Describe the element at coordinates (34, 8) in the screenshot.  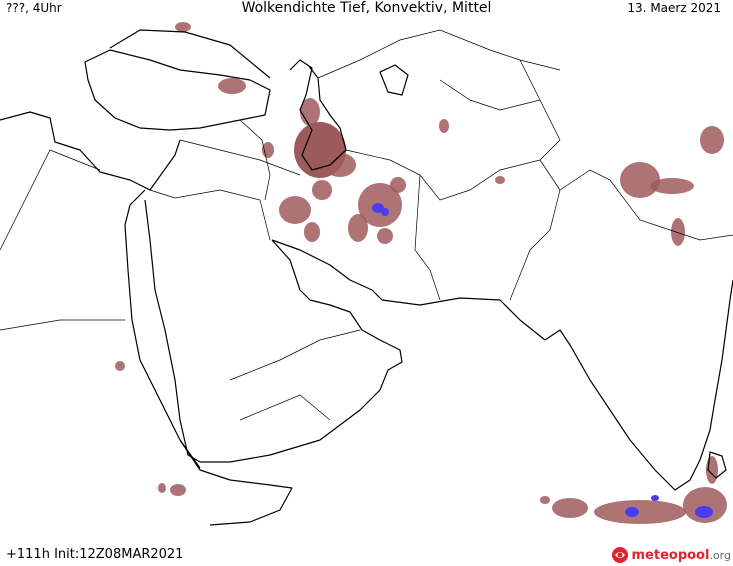
I see `forecast-time: ???, 4Uhr` at that location.